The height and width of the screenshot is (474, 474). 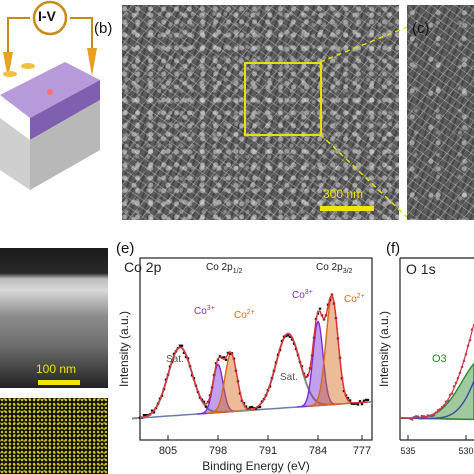 What do you see at coordinates (143, 267) in the screenshot?
I see `spectrum-title: Co 2p` at bounding box center [143, 267].